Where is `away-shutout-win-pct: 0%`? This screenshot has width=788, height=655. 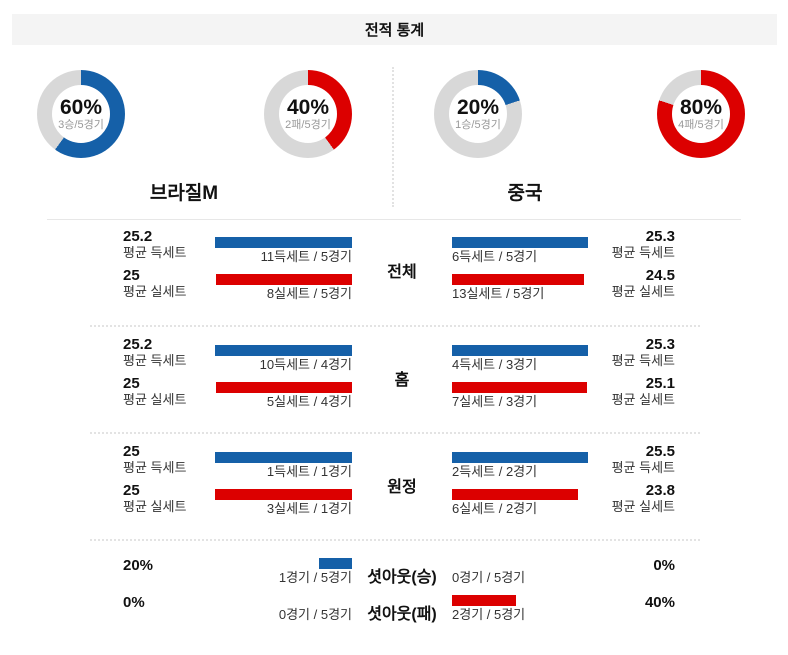 away-shutout-win-pct: 0% is located at coordinates (664, 565).